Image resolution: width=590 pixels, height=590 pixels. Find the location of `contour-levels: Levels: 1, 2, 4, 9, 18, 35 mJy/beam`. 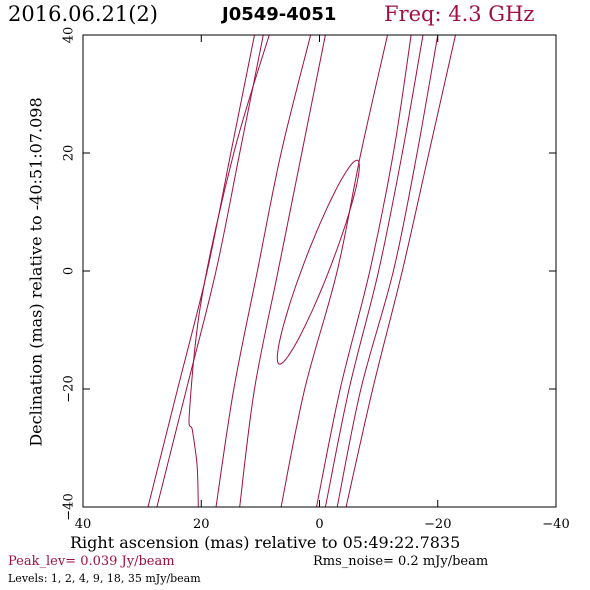

contour-levels: Levels: 1, 2, 4, 9, 18, 35 mJy/beam is located at coordinates (104, 578).